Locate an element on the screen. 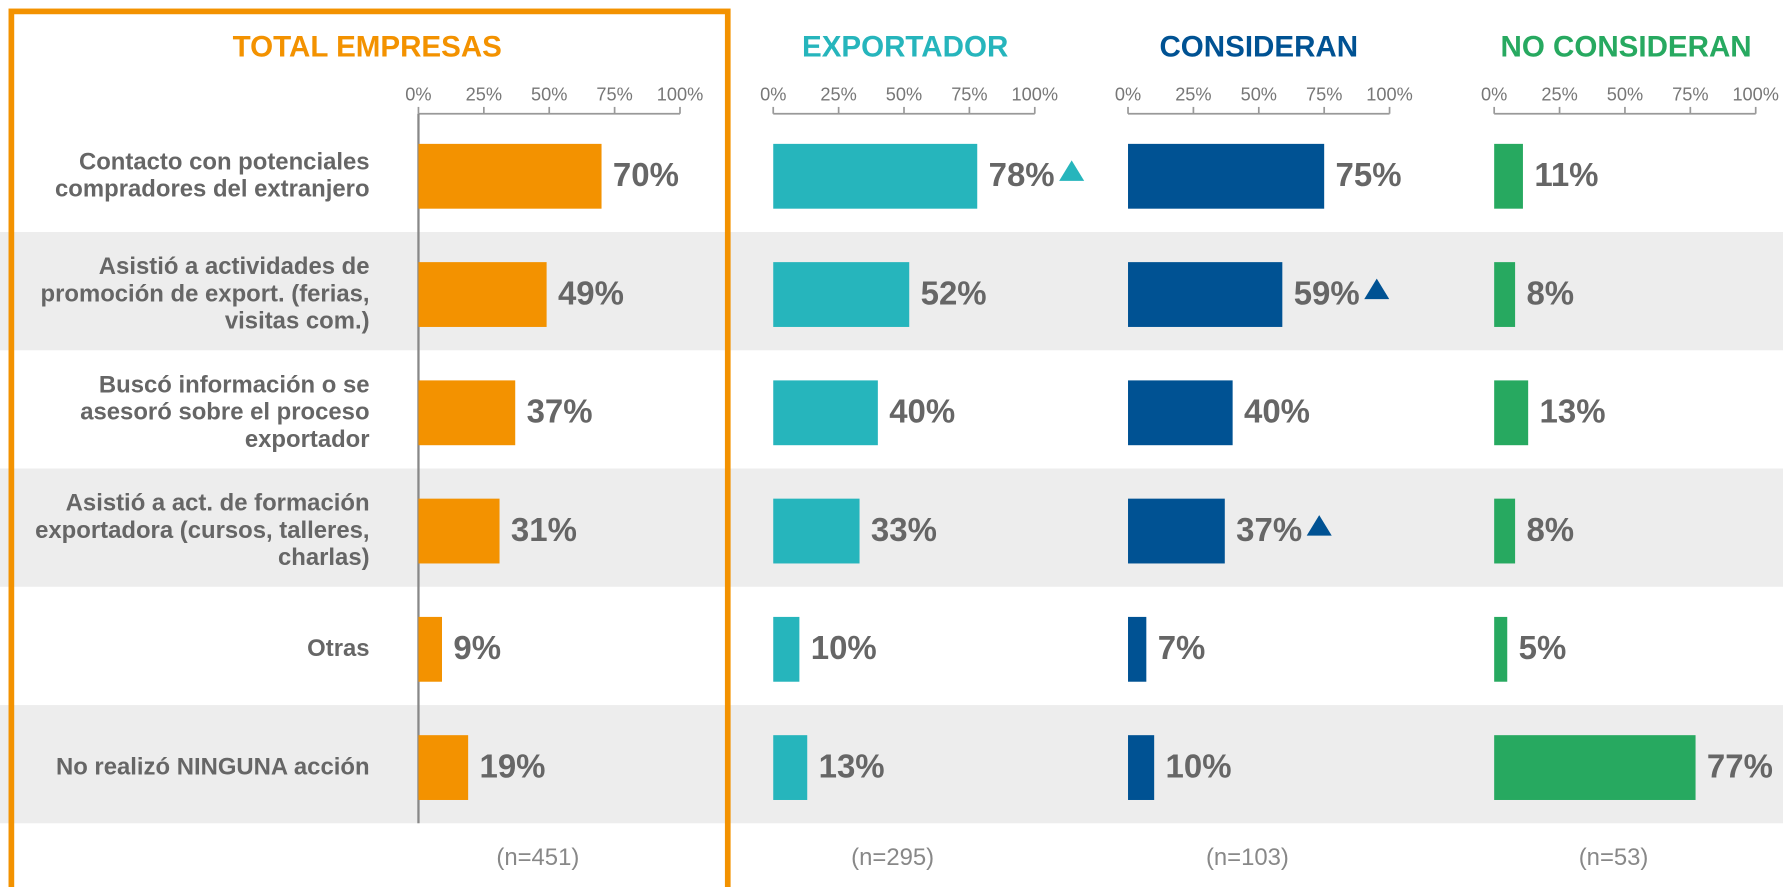 The width and height of the screenshot is (1783, 887). panel-title: TOTAL EMPRESAS is located at coordinates (367, 47).